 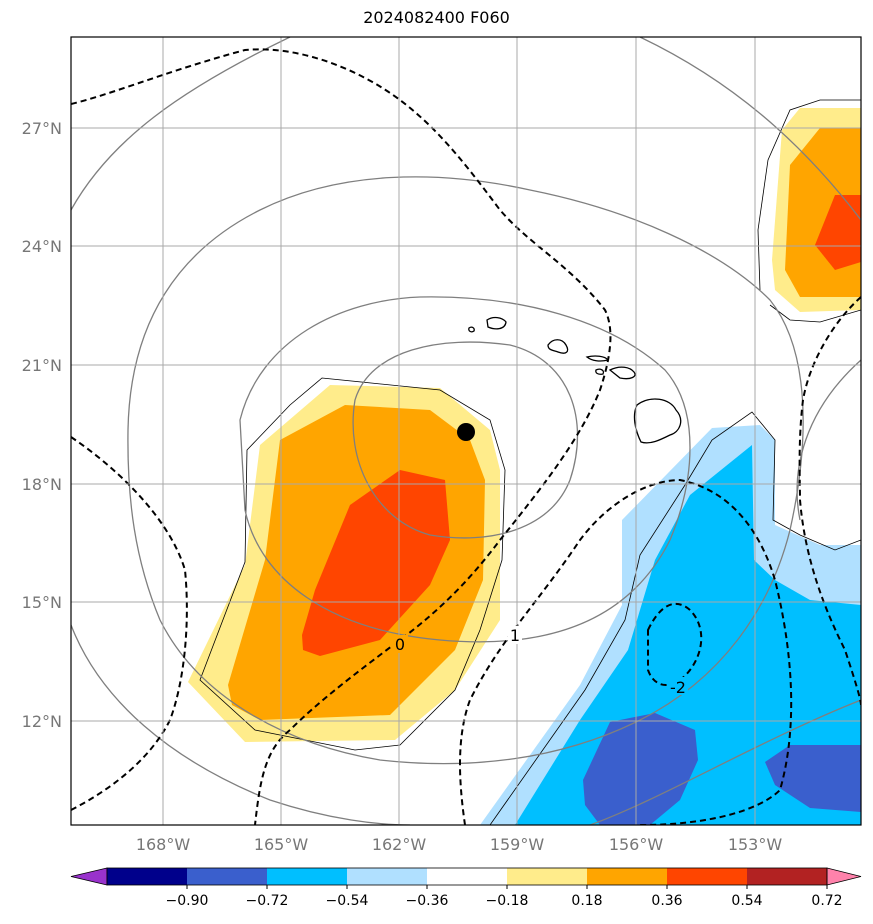 What do you see at coordinates (507, 901) in the screenshot?
I see `colorbar-tick-label: −0.18` at bounding box center [507, 901].